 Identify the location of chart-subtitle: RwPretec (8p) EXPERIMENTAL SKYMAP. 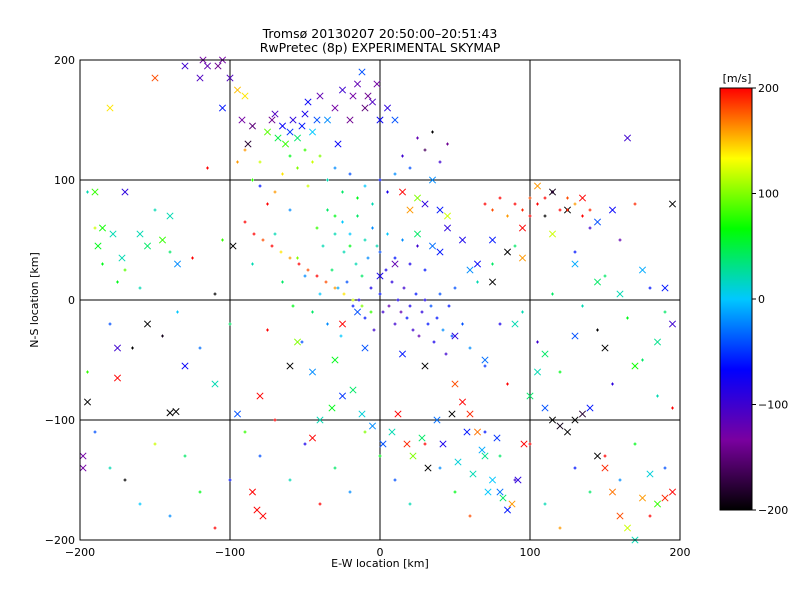
(380, 47).